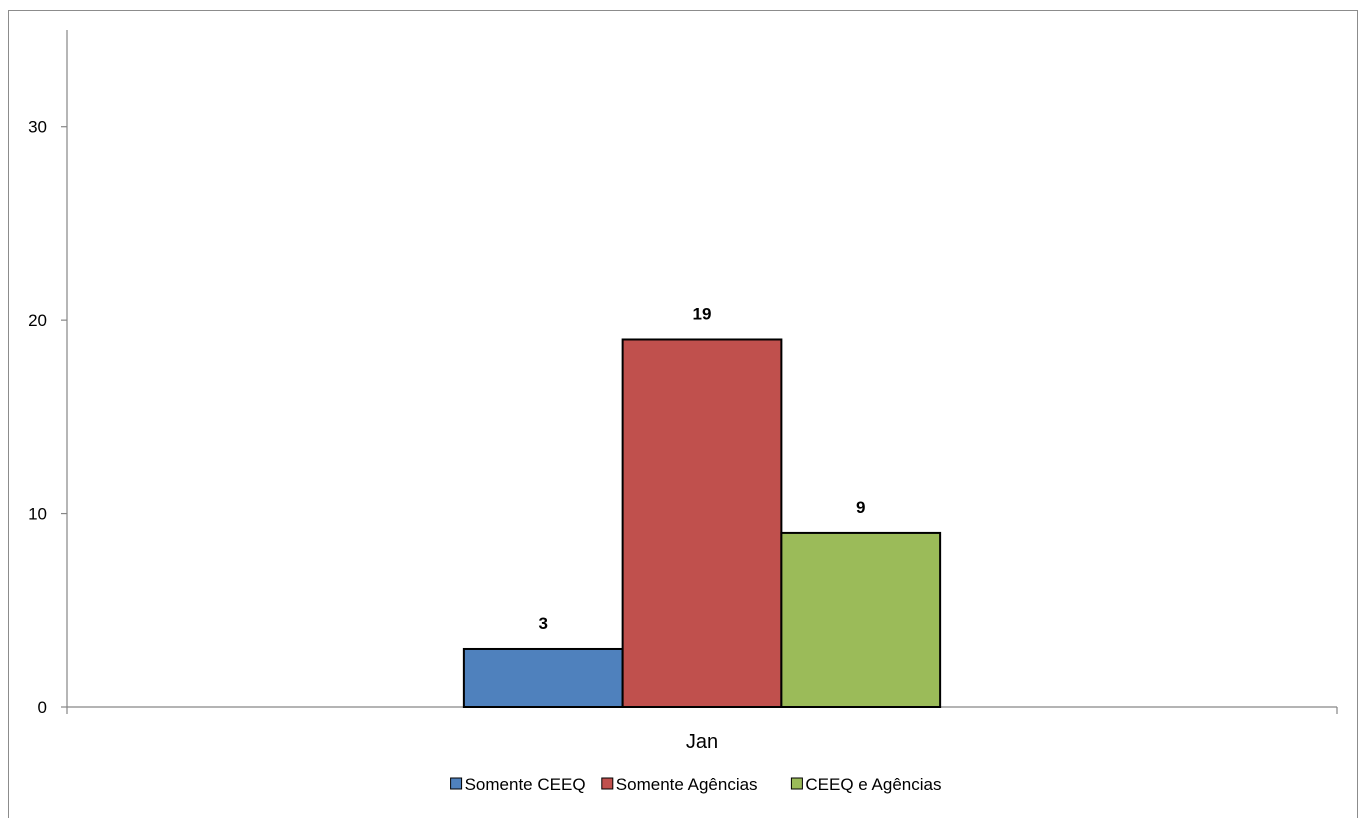  What do you see at coordinates (42, 707) in the screenshot?
I see `y-tick-label: 0` at bounding box center [42, 707].